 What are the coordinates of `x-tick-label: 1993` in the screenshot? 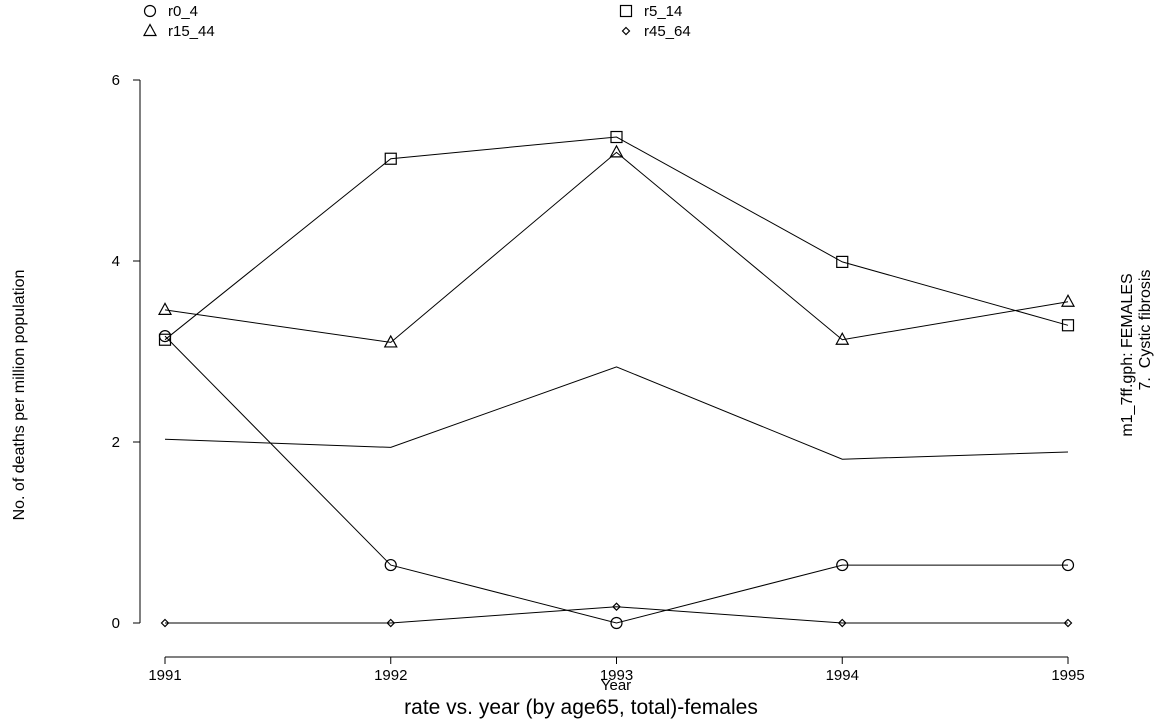 It's located at (616, 675).